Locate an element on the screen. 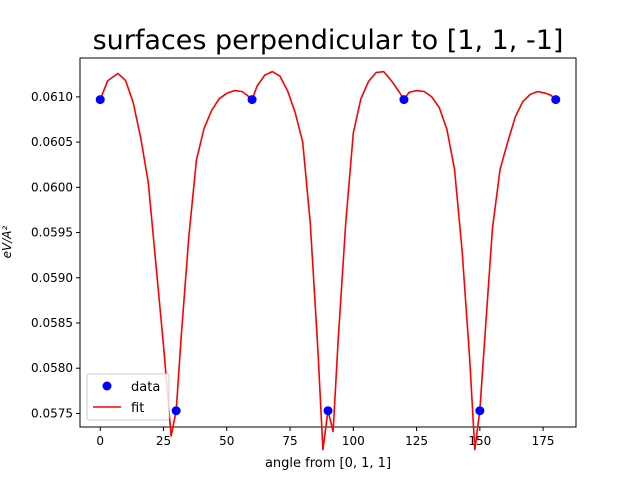 The height and width of the screenshot is (484, 640). y-tick-label: 0.0595 is located at coordinates (52, 233).